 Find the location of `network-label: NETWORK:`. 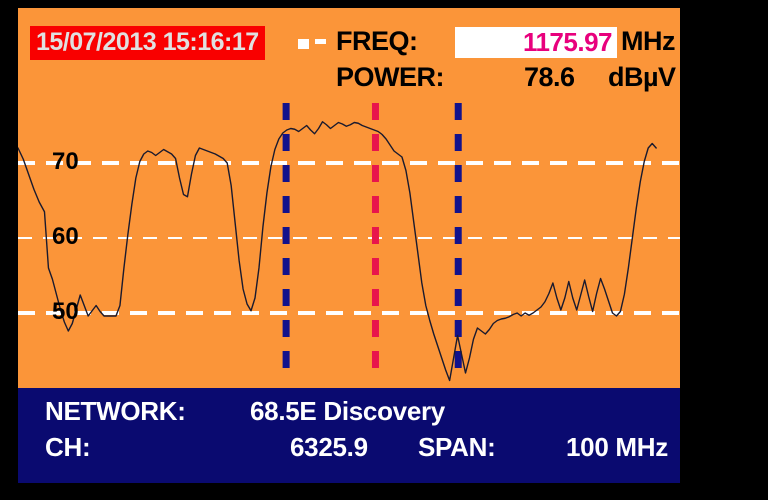

network-label: NETWORK: is located at coordinates (115, 411).